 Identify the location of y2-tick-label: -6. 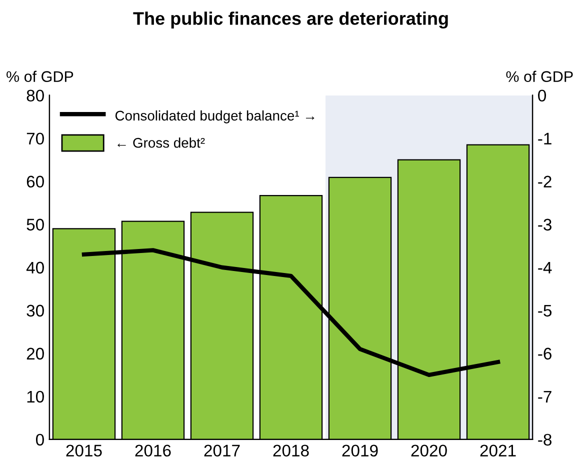
(545, 354).